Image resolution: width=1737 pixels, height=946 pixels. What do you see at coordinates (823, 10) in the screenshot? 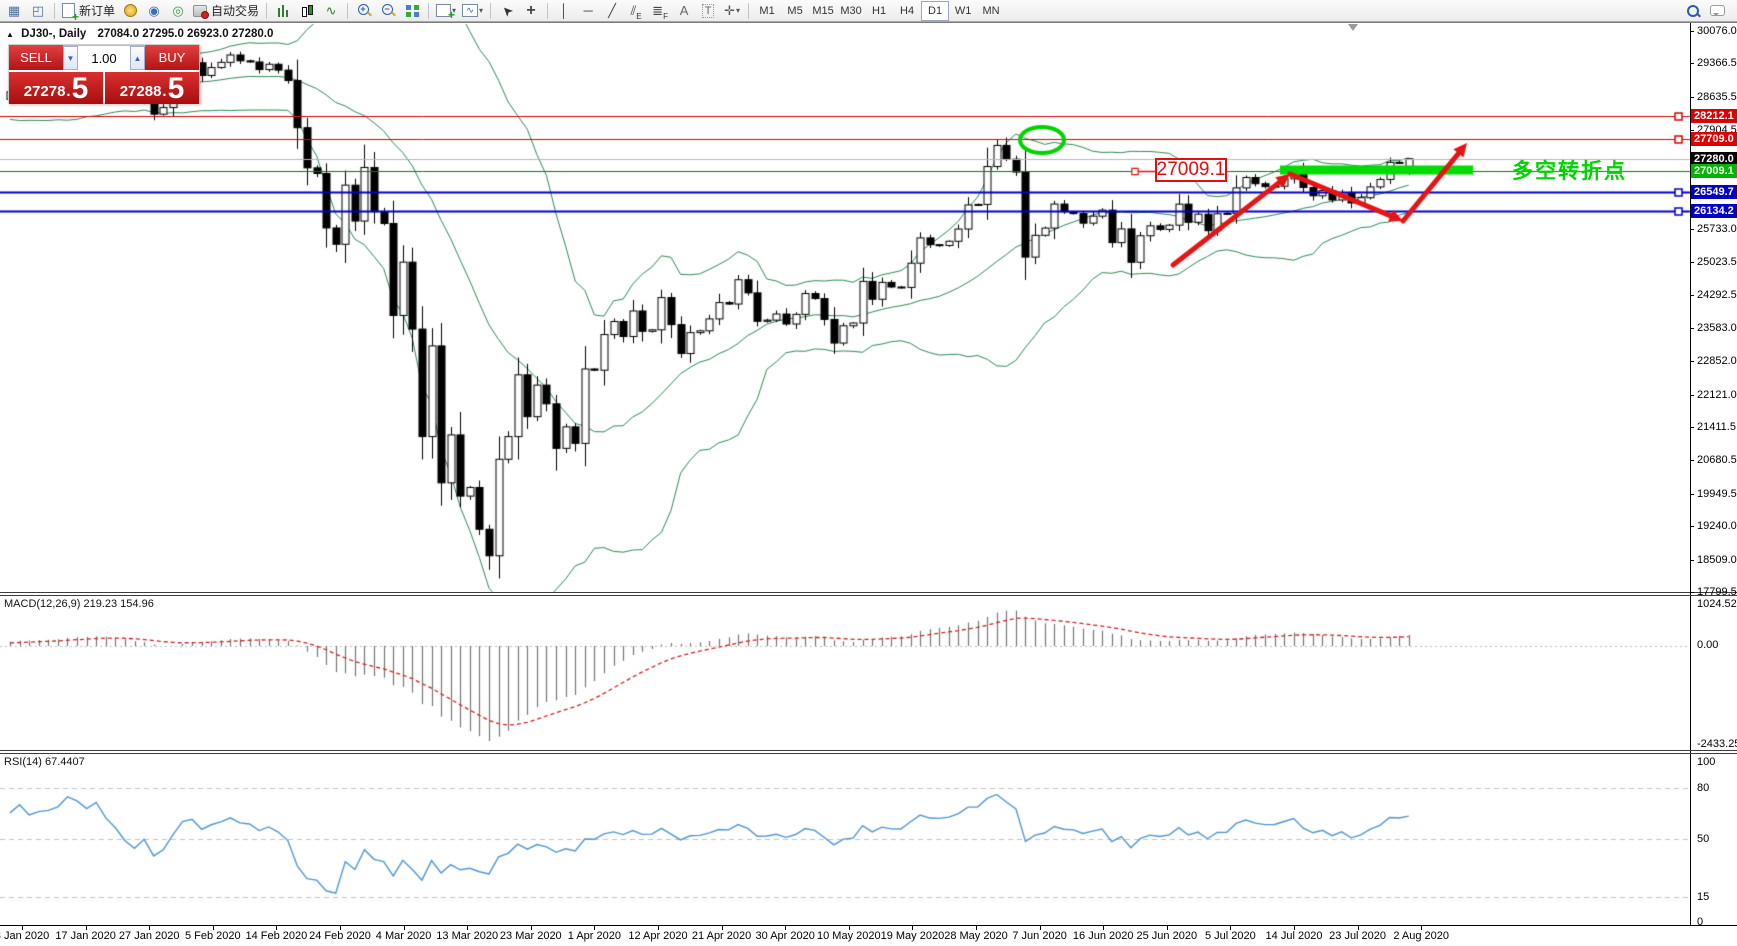
I see `timeframe-m15: M15` at bounding box center [823, 10].